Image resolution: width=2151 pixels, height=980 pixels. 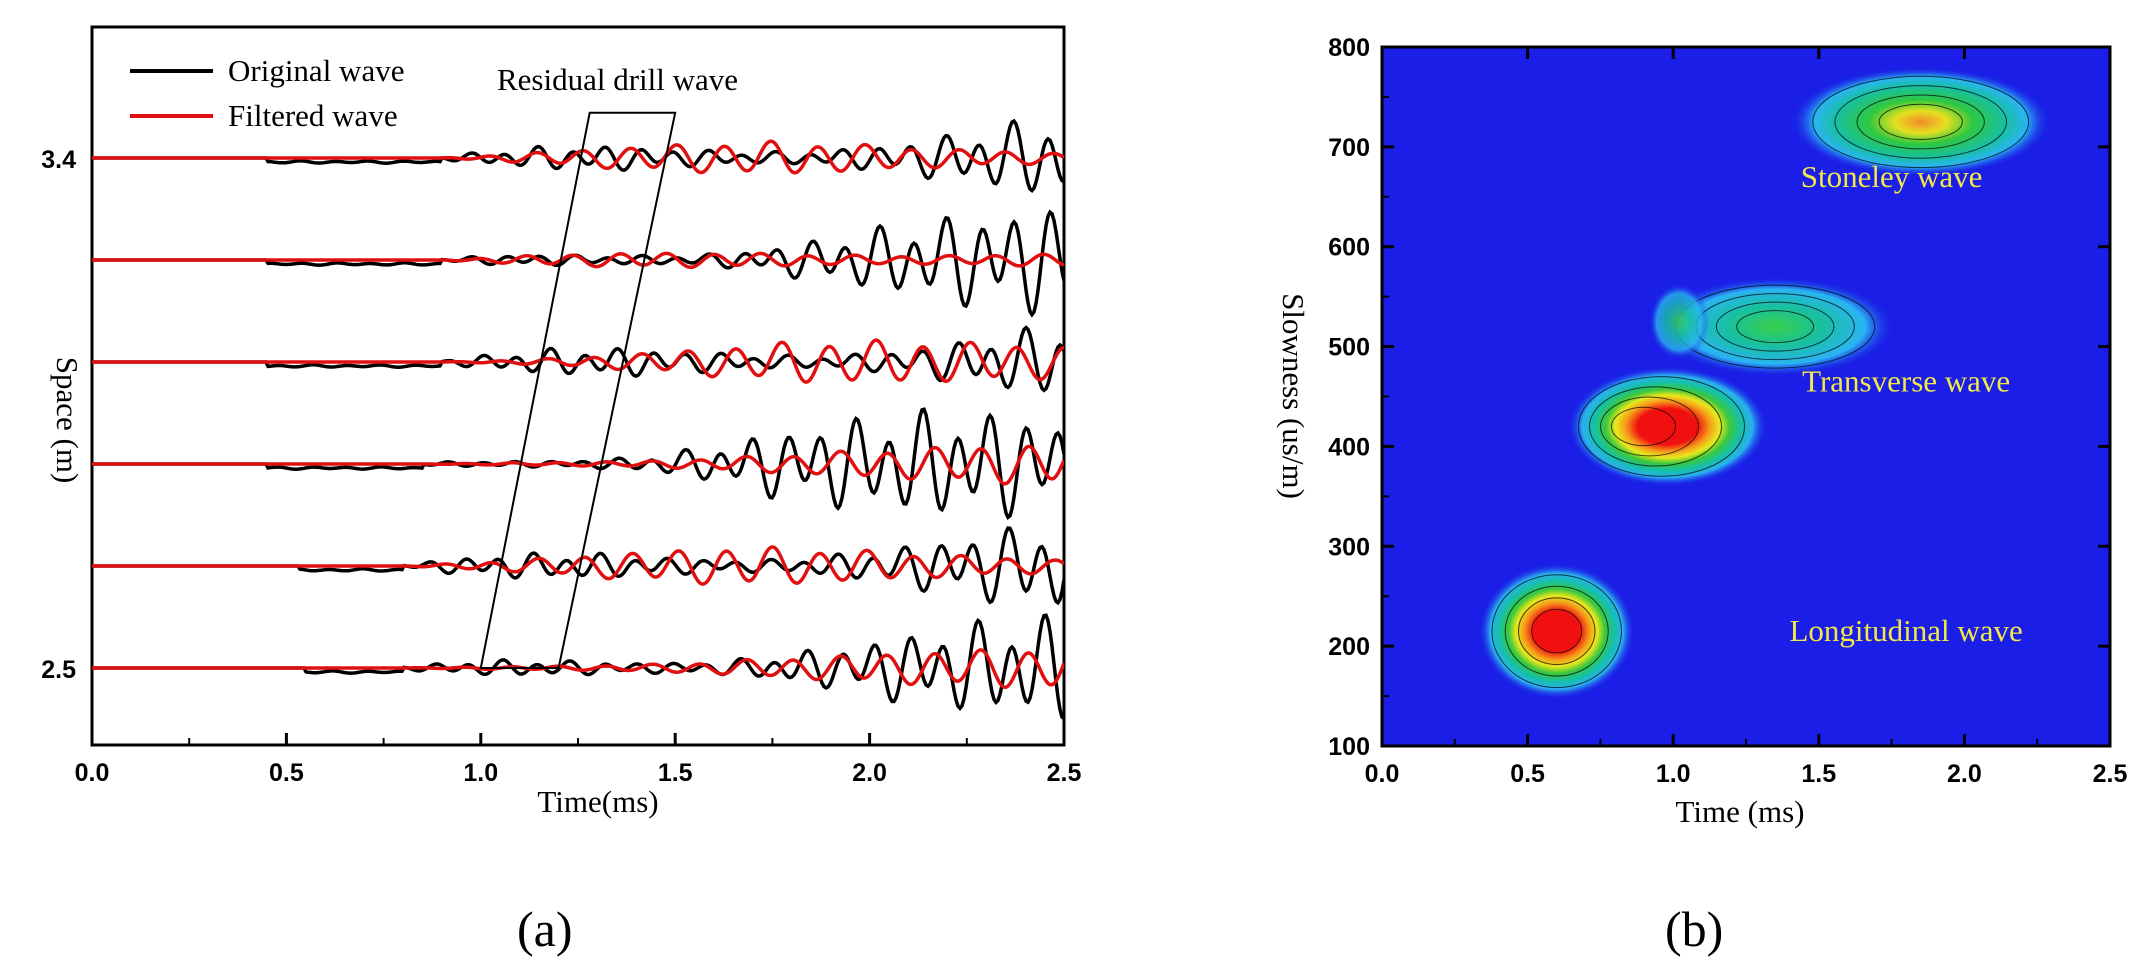 What do you see at coordinates (267, 93) in the screenshot?
I see `legend-a: Original wave Filtered wave` at bounding box center [267, 93].